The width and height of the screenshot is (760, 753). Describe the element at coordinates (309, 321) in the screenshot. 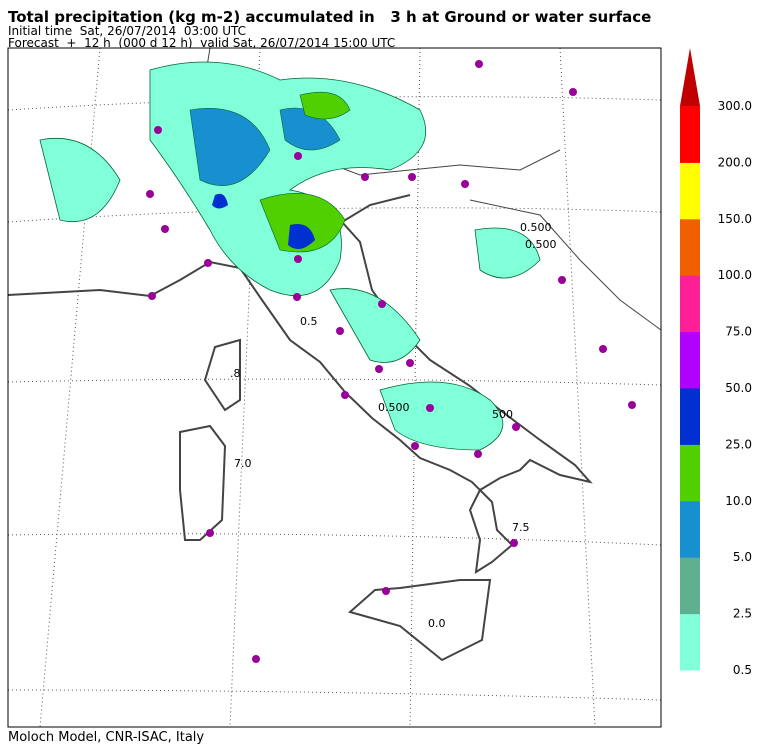

I see `contour-label: 0.5` at that location.